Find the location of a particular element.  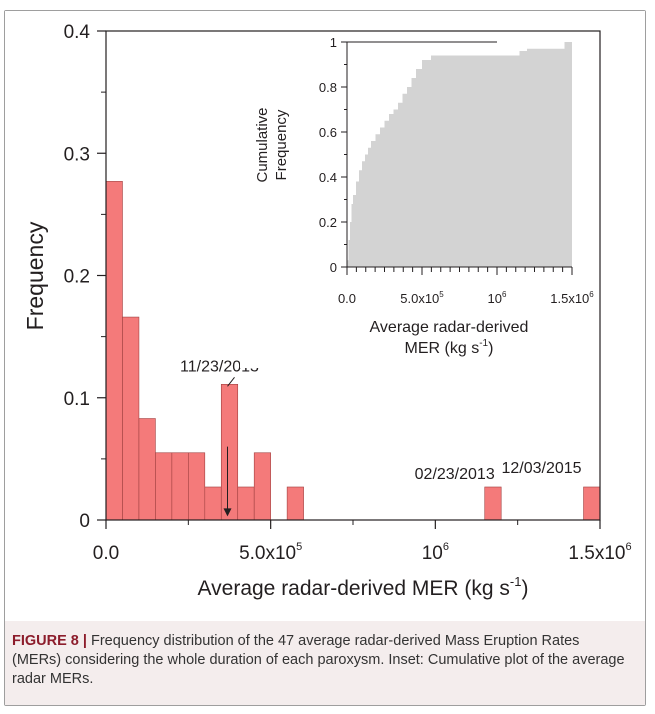

x-tick-label: 1.5x10⁶ is located at coordinates (599, 552).